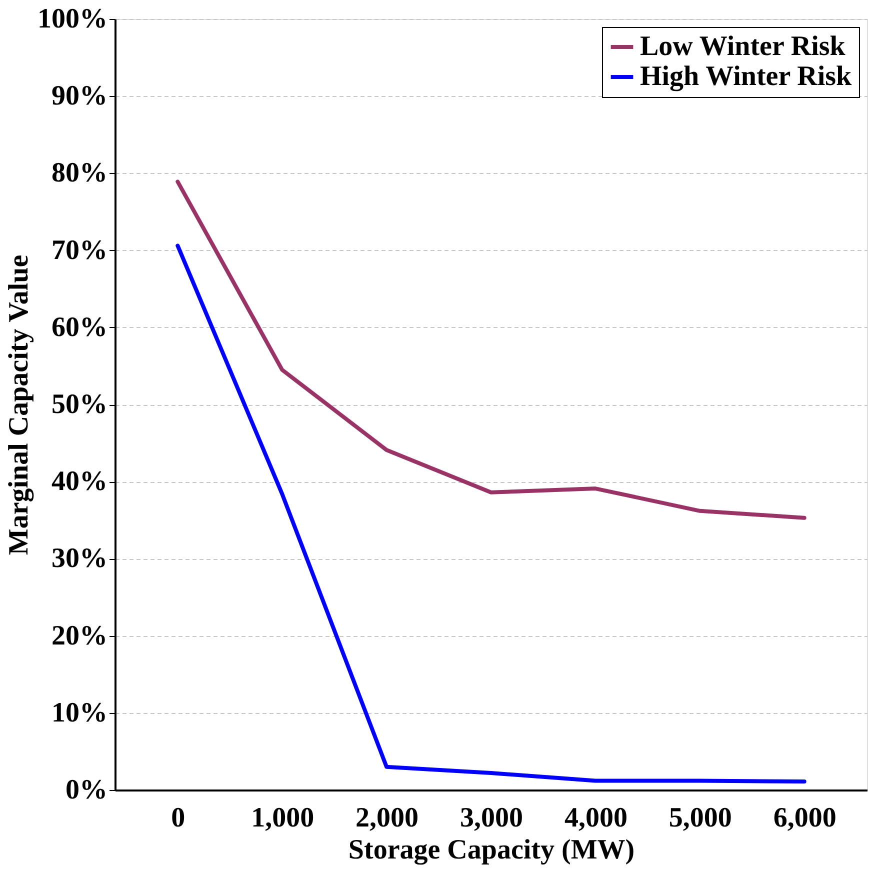 The image size is (872, 869). I want to click on y-tick-label: 50%, so click(80, 404).